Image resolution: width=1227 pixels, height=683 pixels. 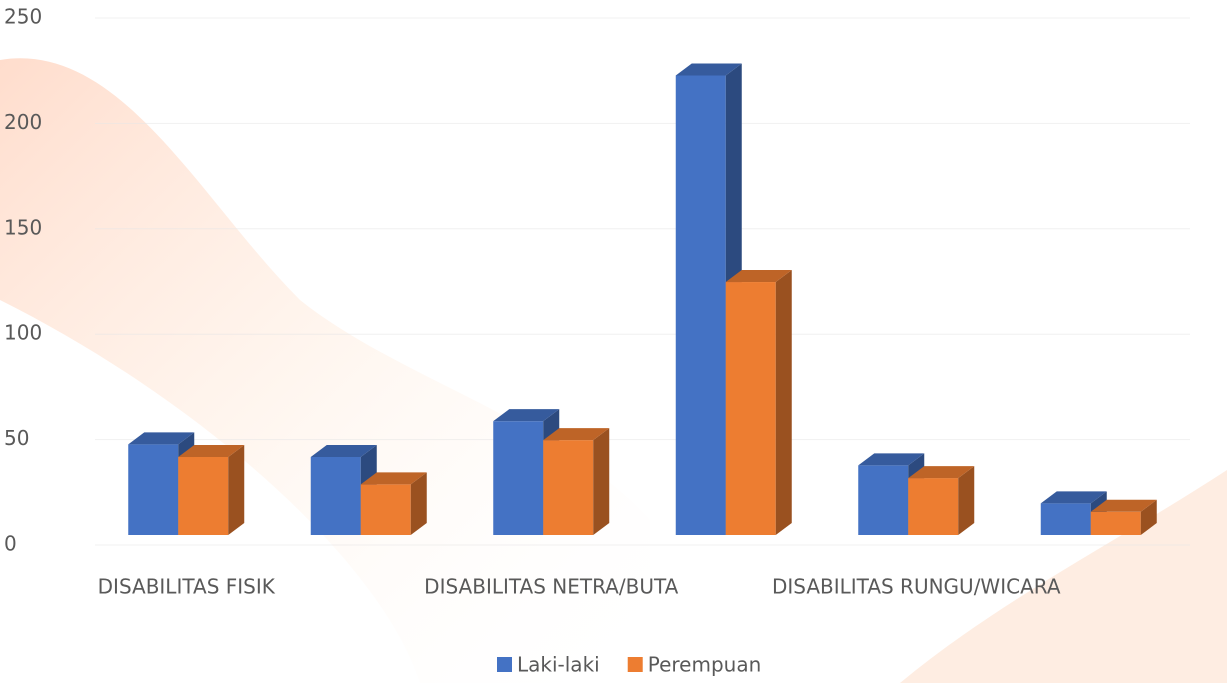 I want to click on y-tick-label: 100, so click(x=23, y=333).